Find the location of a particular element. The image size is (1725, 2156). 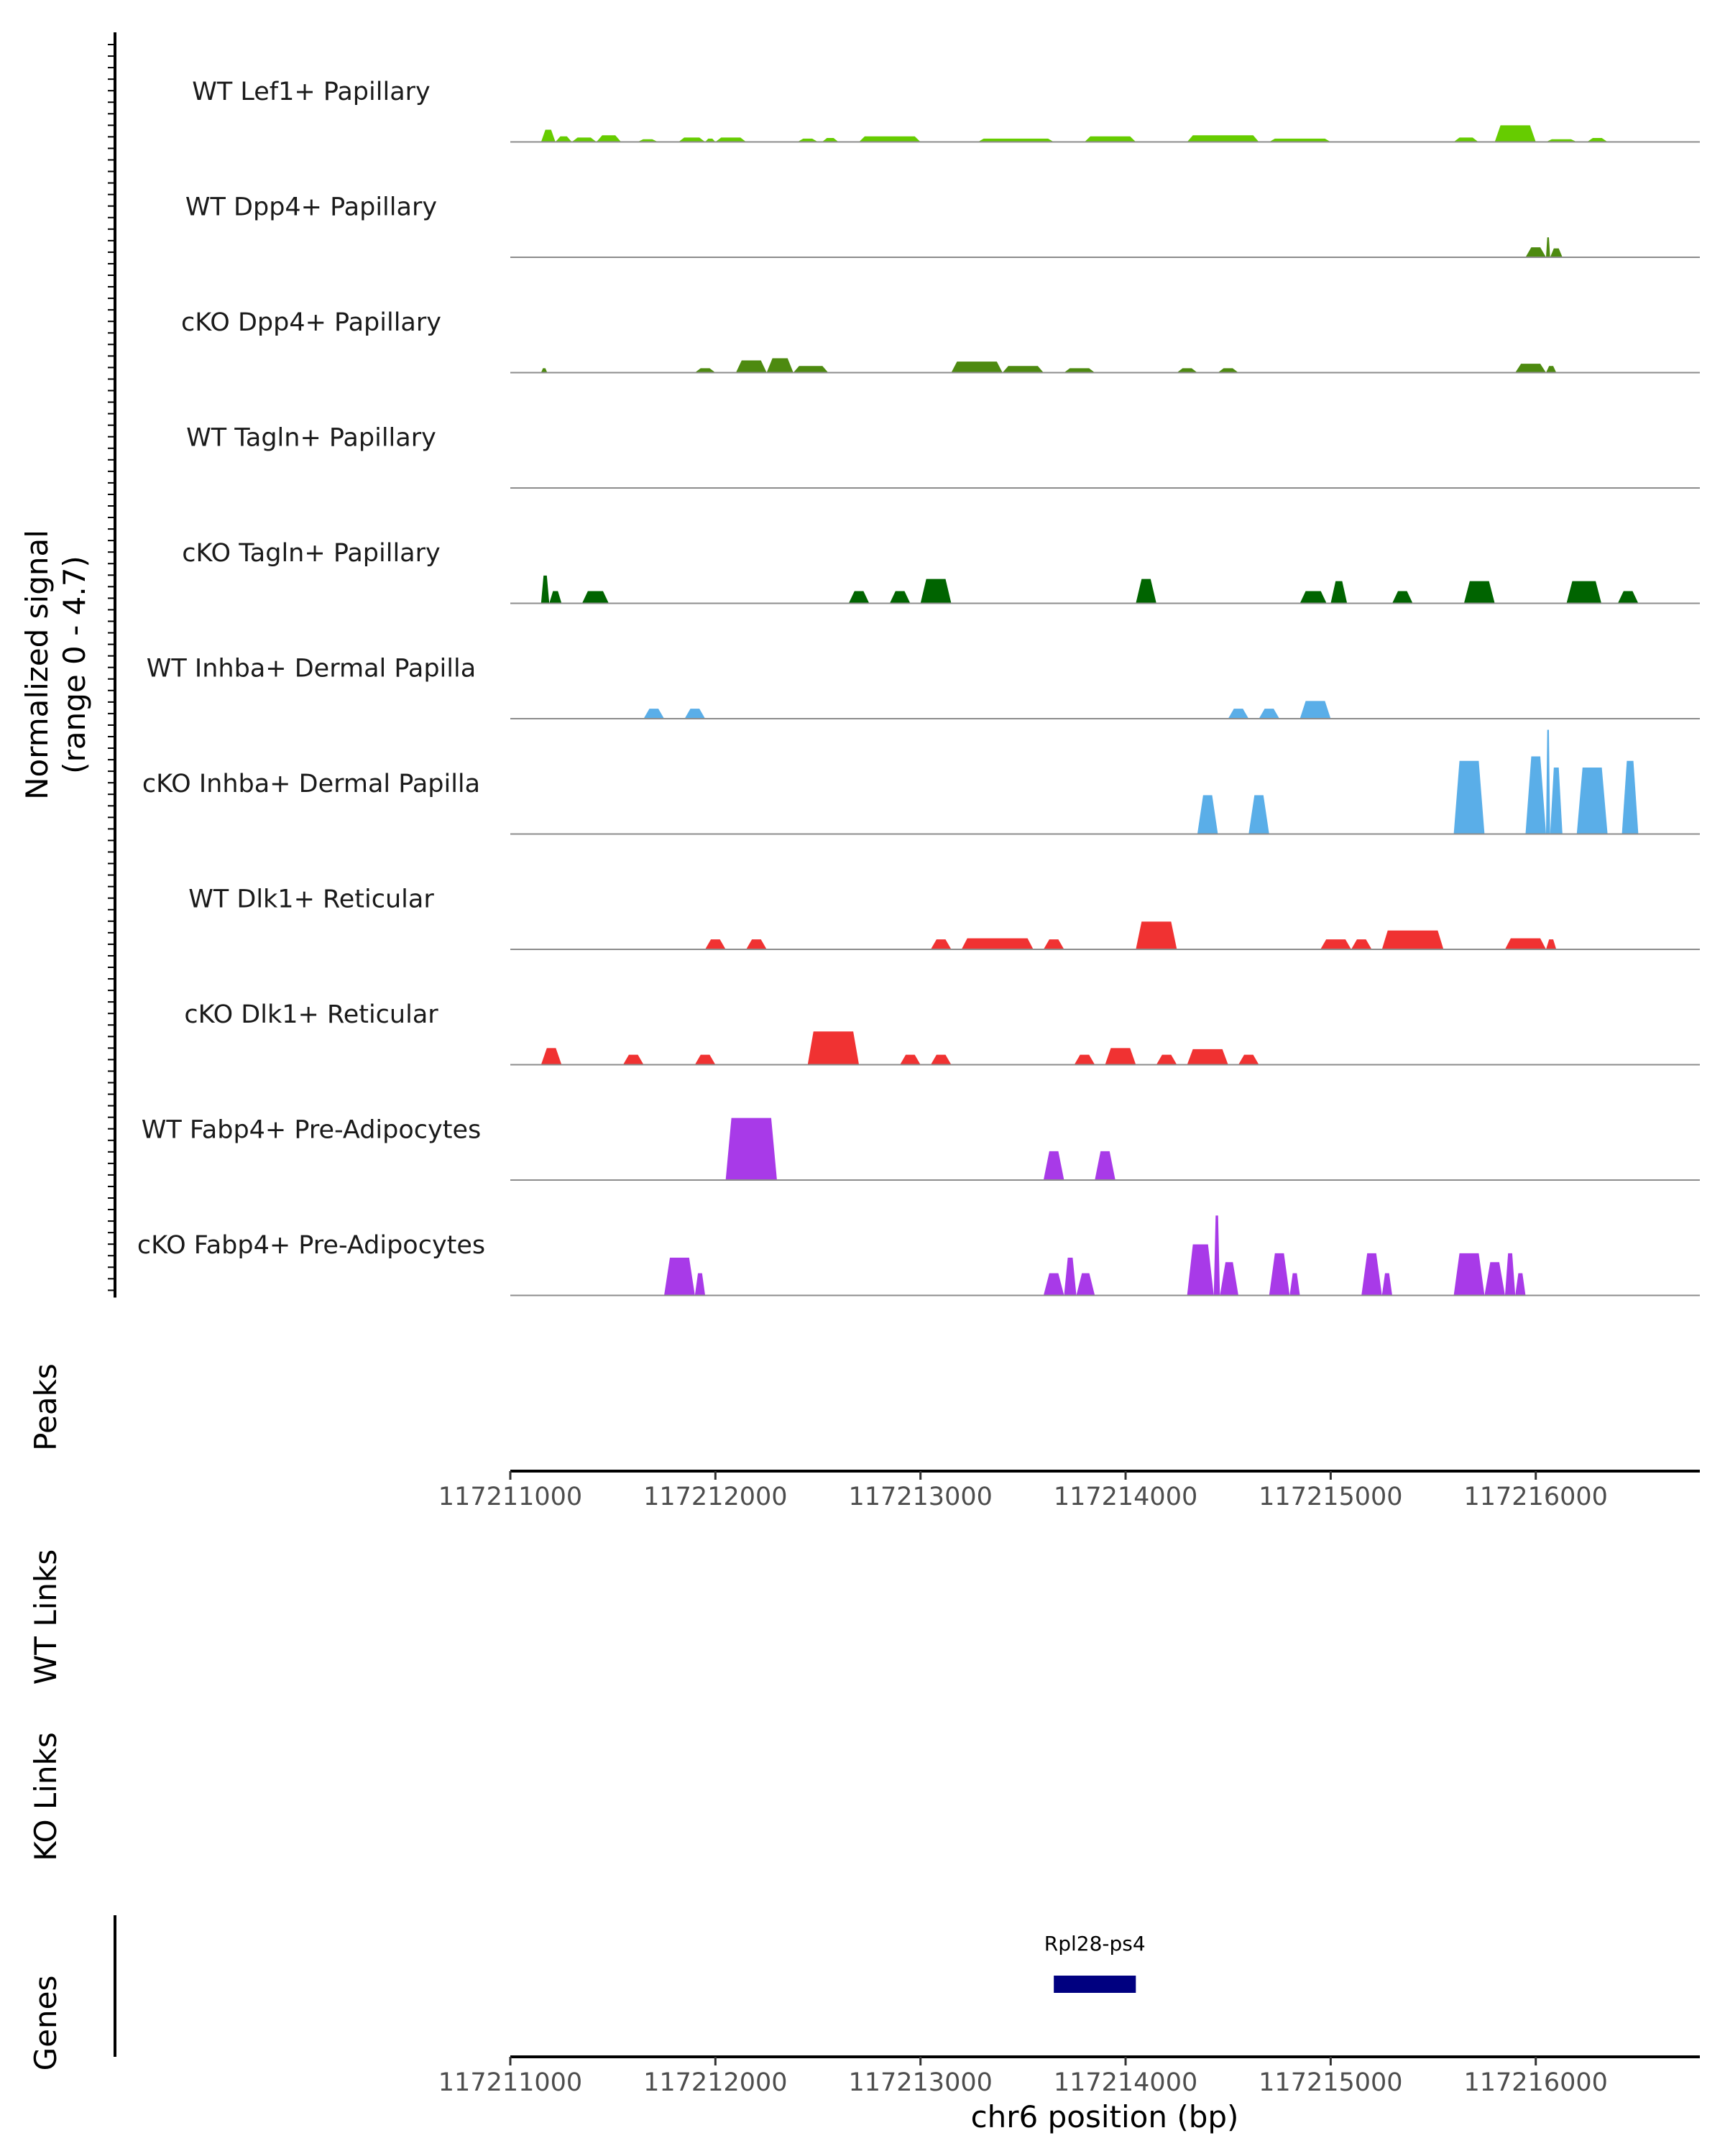

track-8: cKO Dlk1+ Reticular is located at coordinates (942, 1033).